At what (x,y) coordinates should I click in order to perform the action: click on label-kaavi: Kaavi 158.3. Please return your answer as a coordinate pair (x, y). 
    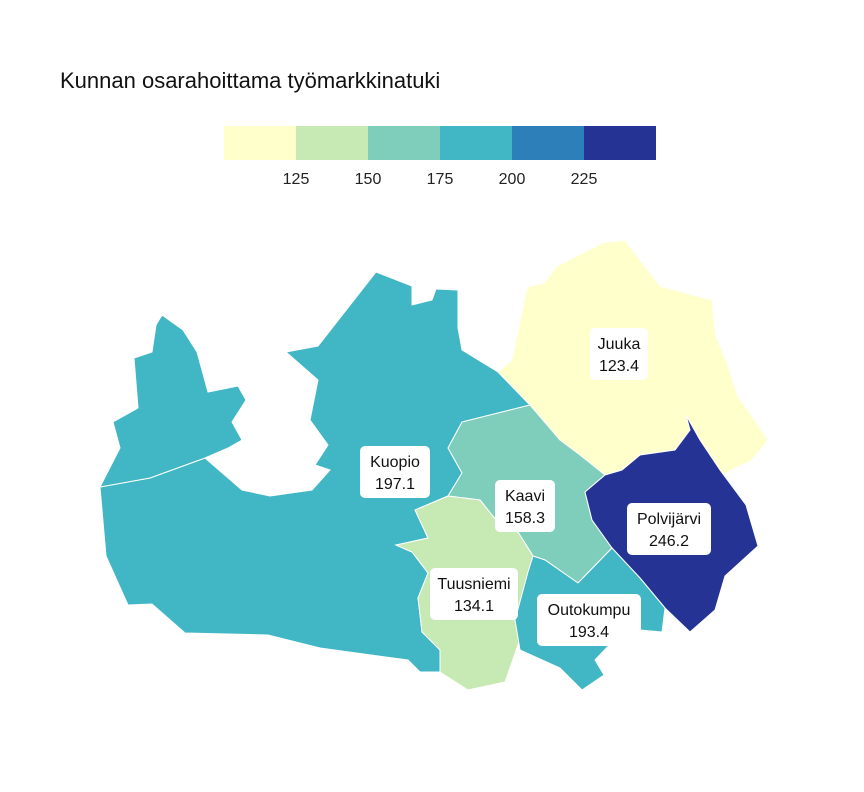
    Looking at the image, I should click on (525, 506).